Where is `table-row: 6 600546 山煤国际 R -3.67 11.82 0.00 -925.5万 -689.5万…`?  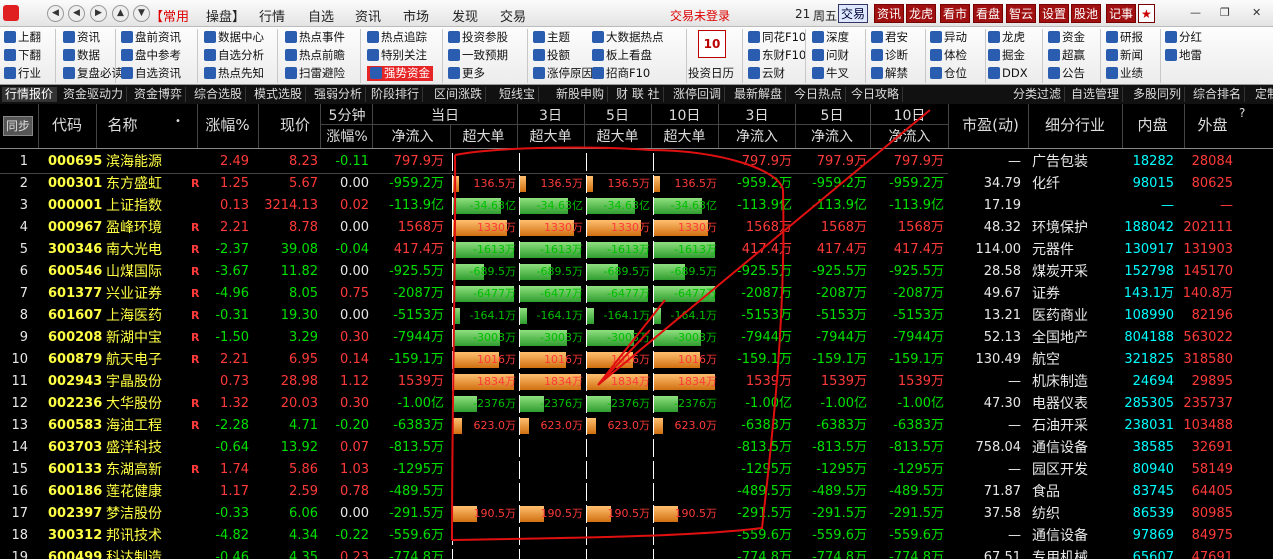 table-row: 6 600546 山煤国际 R -3.67 11.82 0.00 -925.5万 -689.5万… is located at coordinates (636, 272).